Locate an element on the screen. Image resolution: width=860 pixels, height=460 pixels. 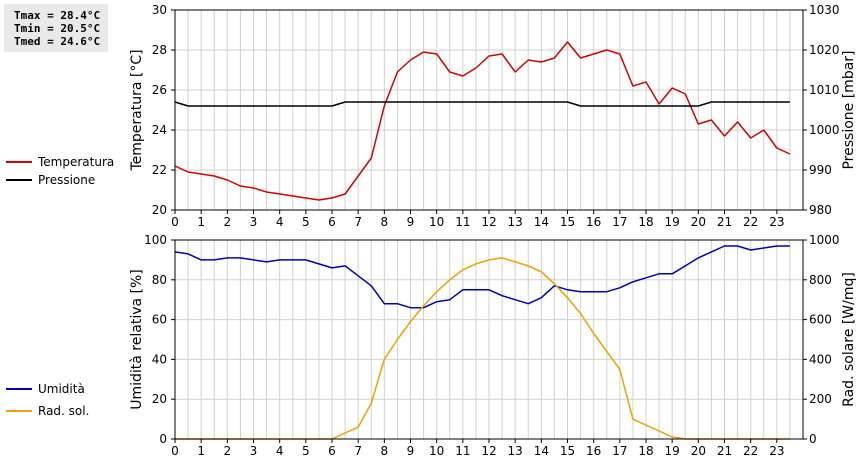
tmed-stat: Tmed = 24.6°C is located at coordinates (57, 41).